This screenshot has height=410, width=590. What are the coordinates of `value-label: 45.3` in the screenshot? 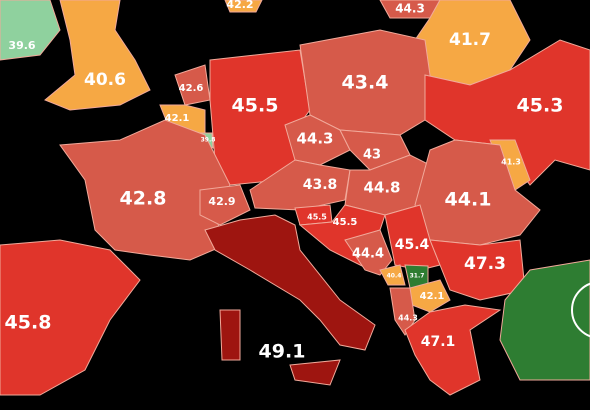 It's located at (540, 106).